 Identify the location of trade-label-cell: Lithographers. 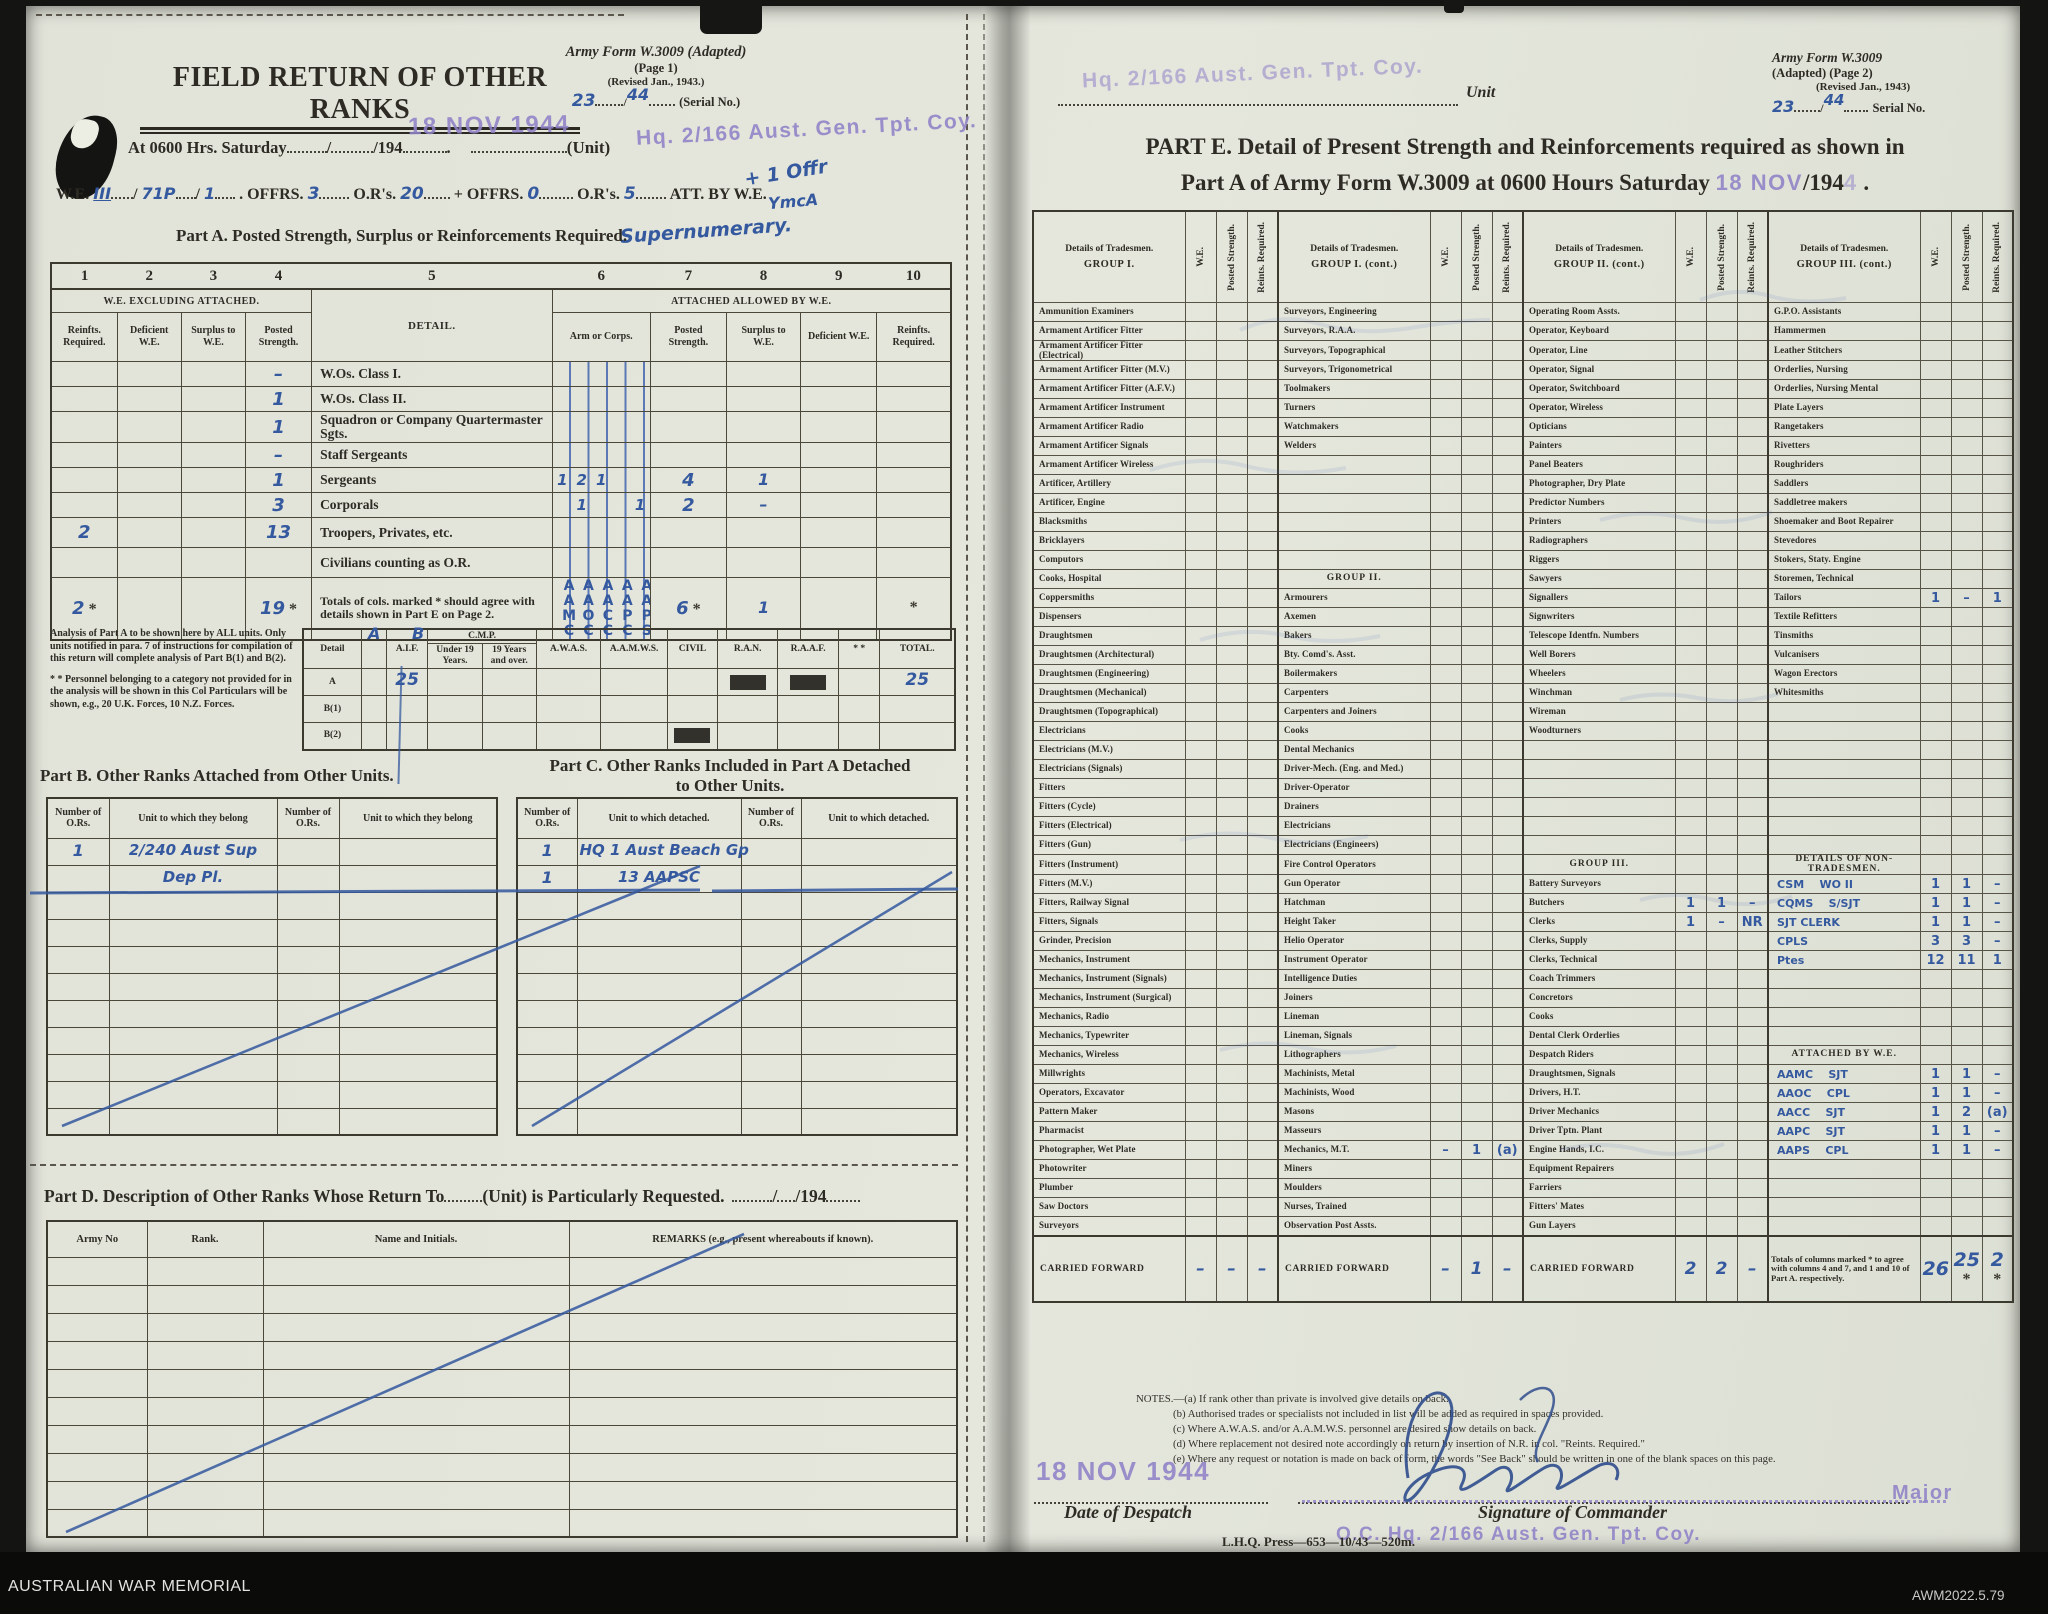
(1354, 1055).